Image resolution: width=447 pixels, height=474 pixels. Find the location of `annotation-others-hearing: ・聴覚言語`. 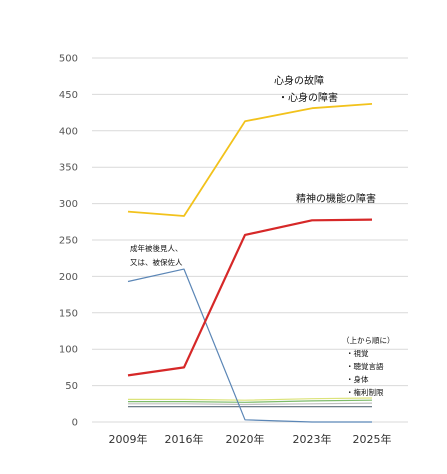

annotation-others-hearing: ・聴覚言語 is located at coordinates (365, 366).